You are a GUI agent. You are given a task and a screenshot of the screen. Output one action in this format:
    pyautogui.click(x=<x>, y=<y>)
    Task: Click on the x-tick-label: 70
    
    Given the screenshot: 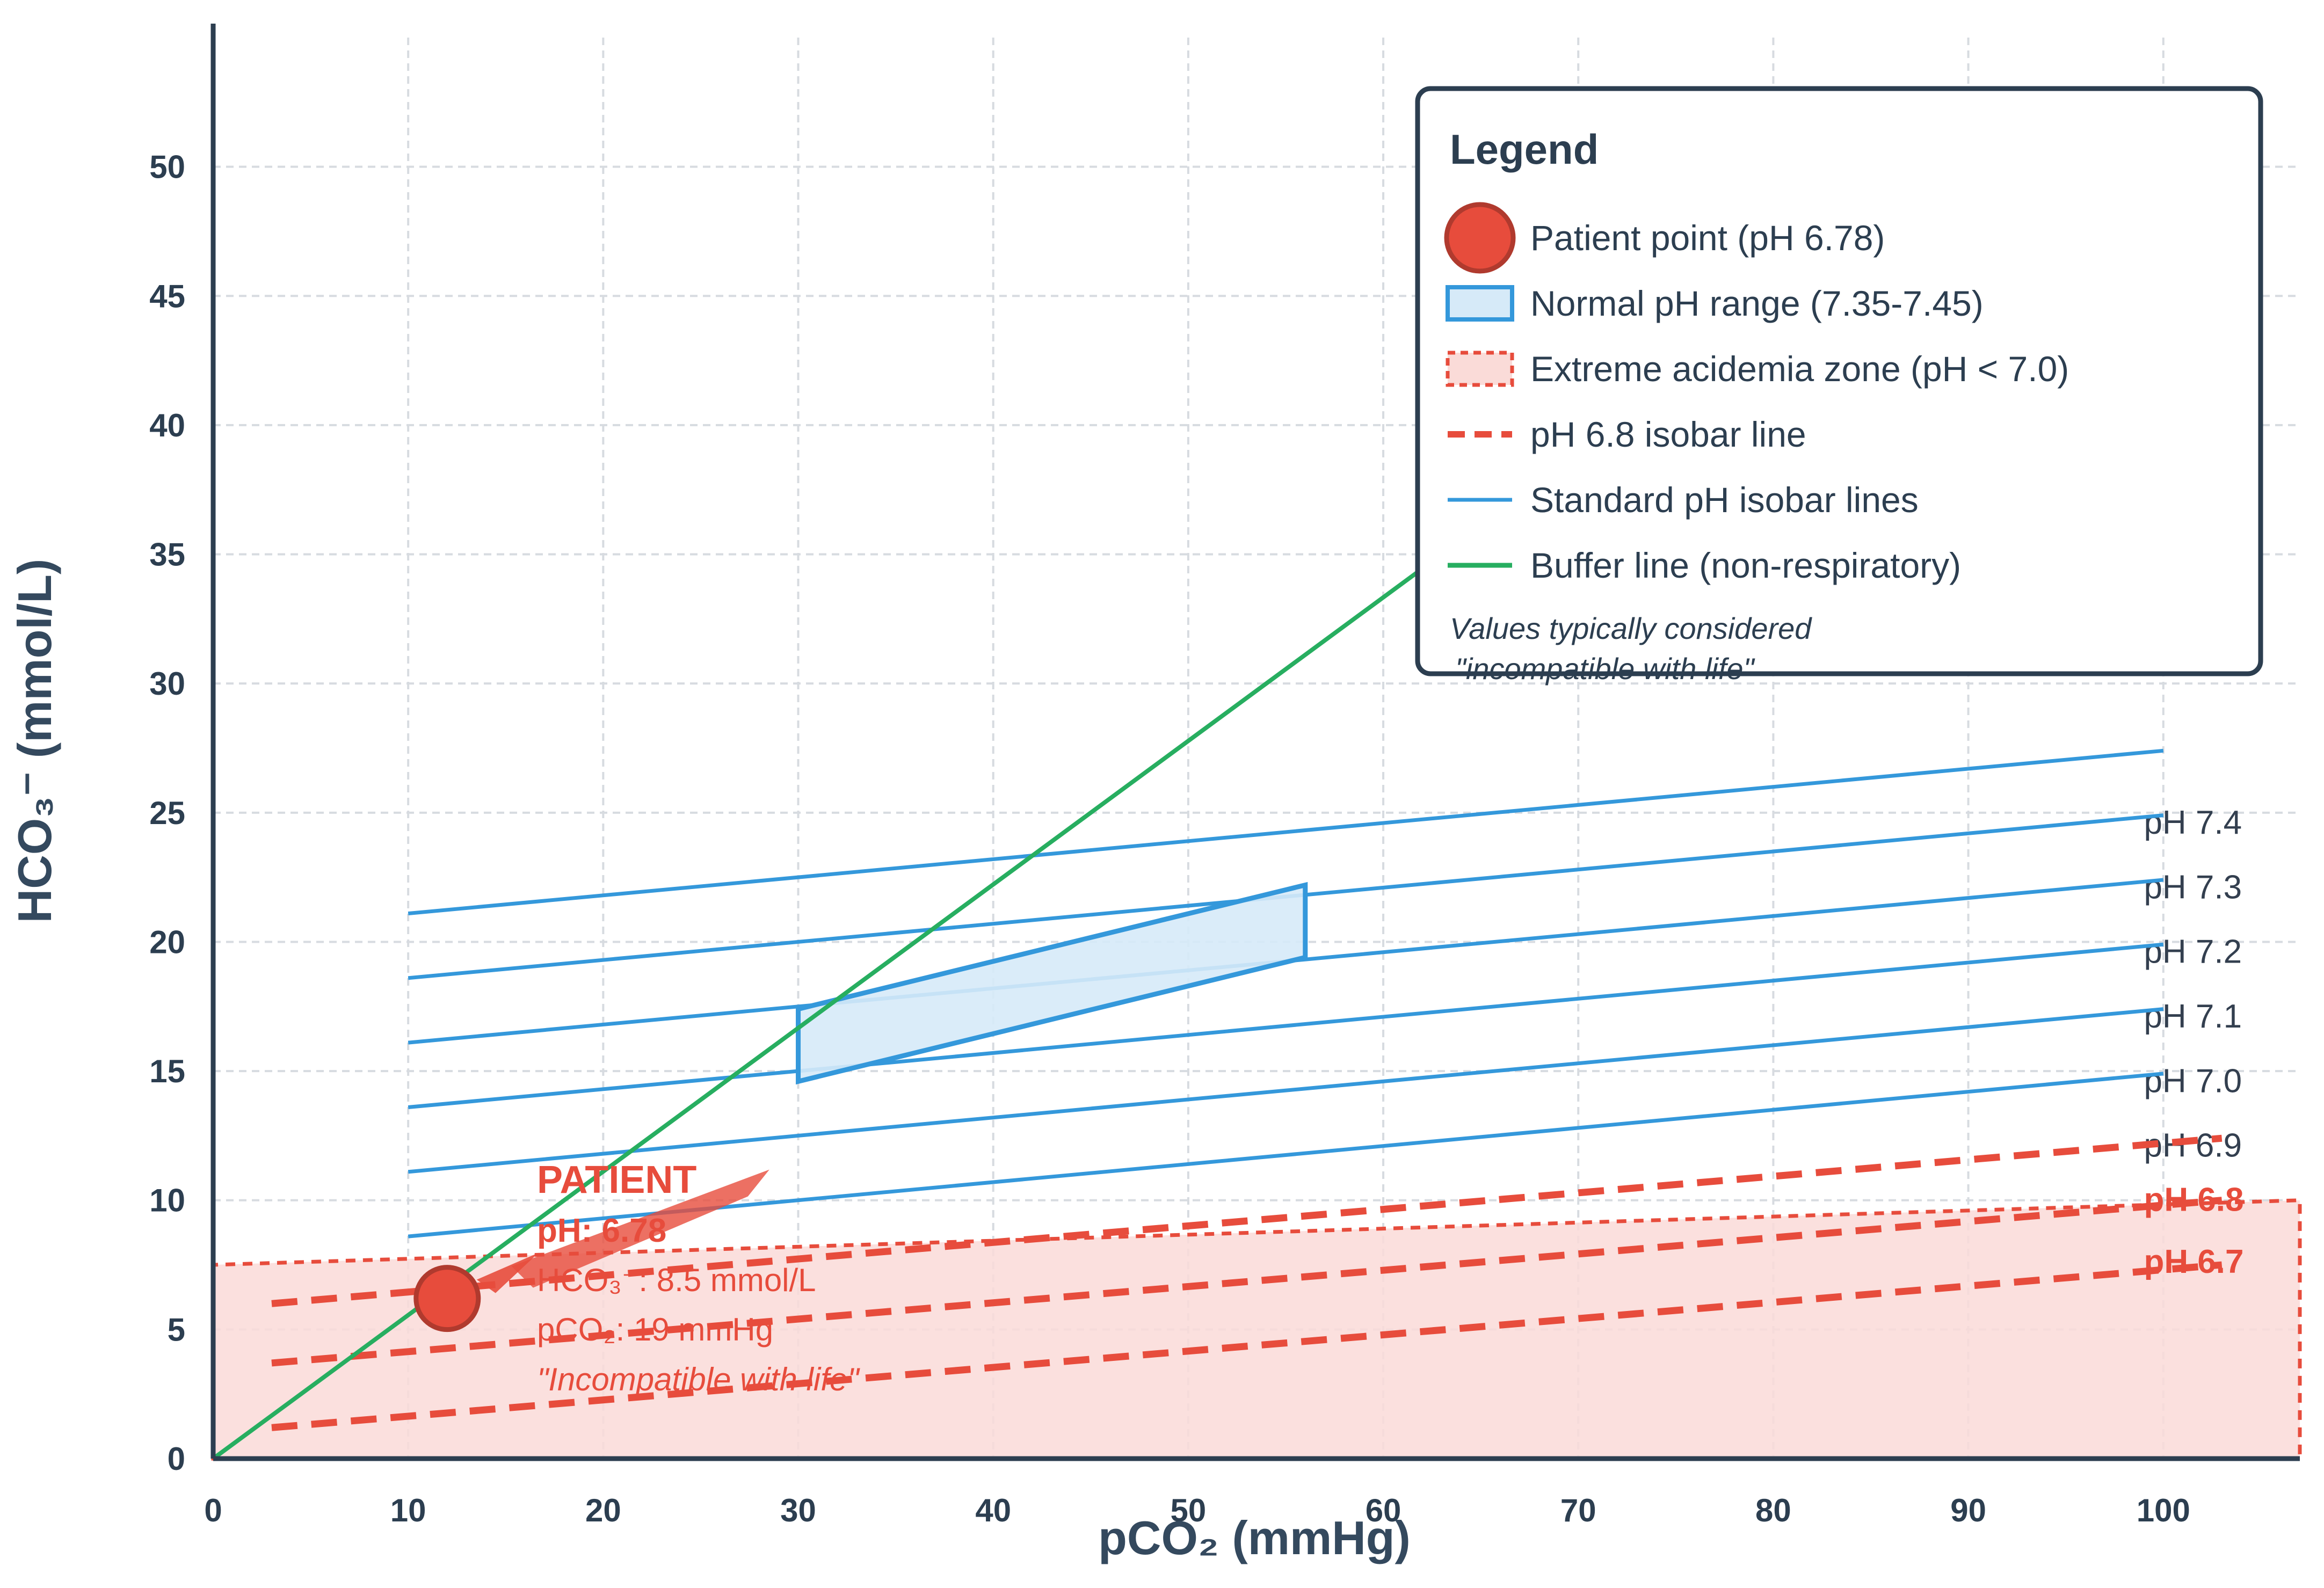 What is the action you would take?
    pyautogui.click(x=1578, y=1510)
    